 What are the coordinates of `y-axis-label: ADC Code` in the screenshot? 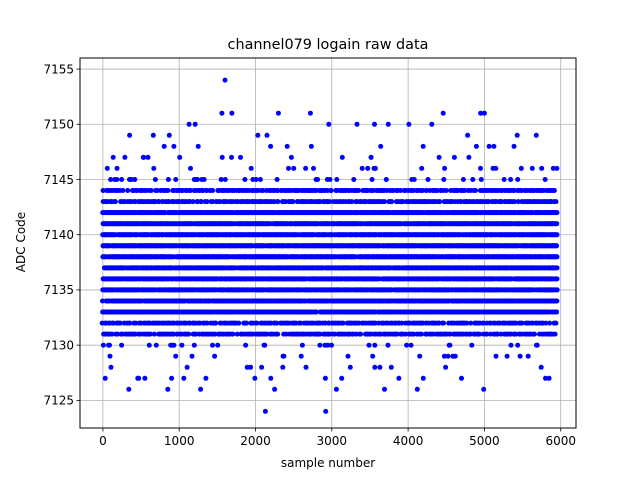 It's located at (21, 242).